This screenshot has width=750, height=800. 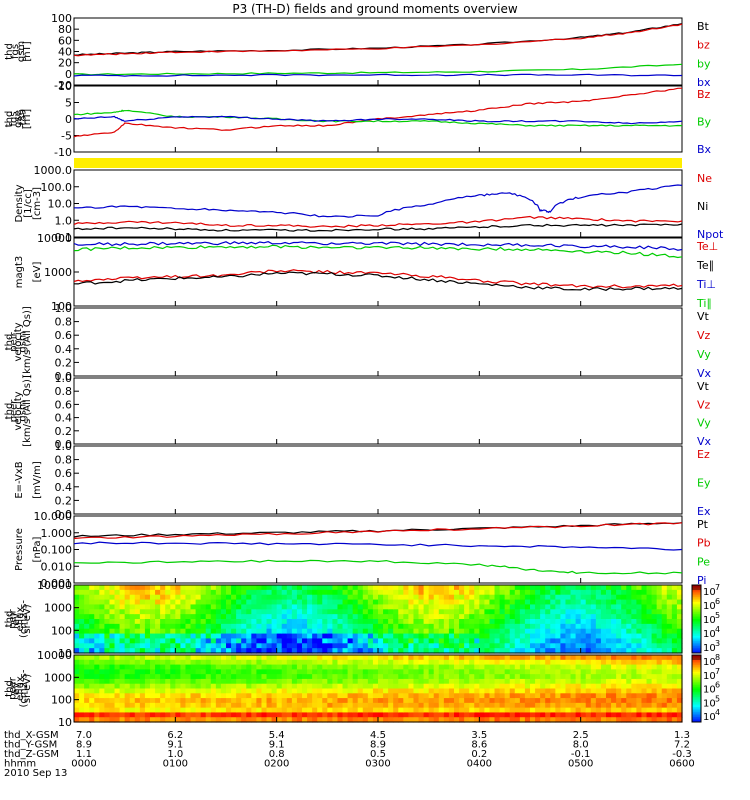 I want to click on orbit-value: -0.3, so click(x=682, y=754).